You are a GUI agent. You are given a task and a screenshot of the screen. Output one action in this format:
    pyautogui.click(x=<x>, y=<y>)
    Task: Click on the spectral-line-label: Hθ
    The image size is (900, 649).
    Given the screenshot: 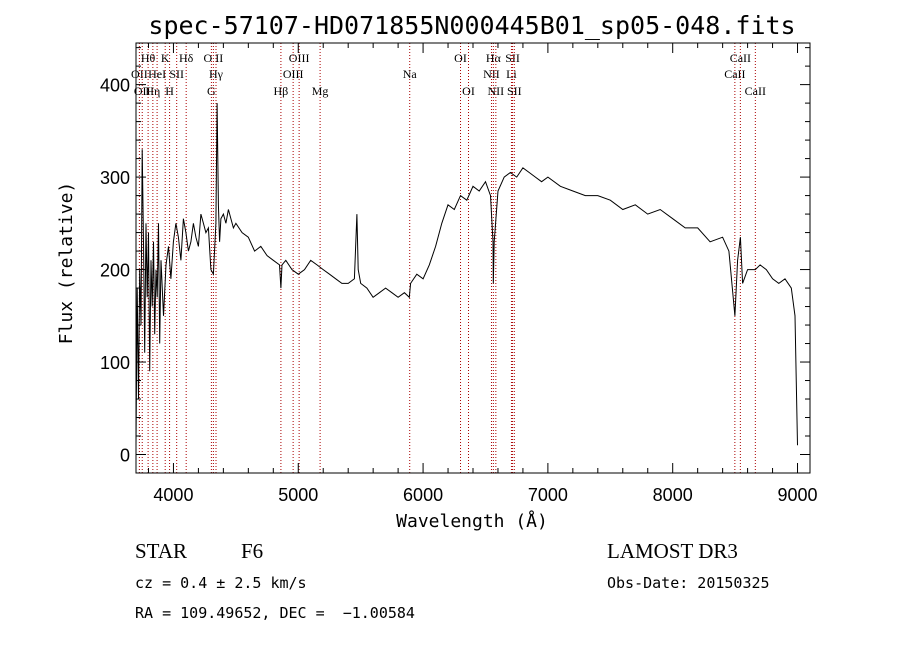 What is the action you would take?
    pyautogui.click(x=148, y=58)
    